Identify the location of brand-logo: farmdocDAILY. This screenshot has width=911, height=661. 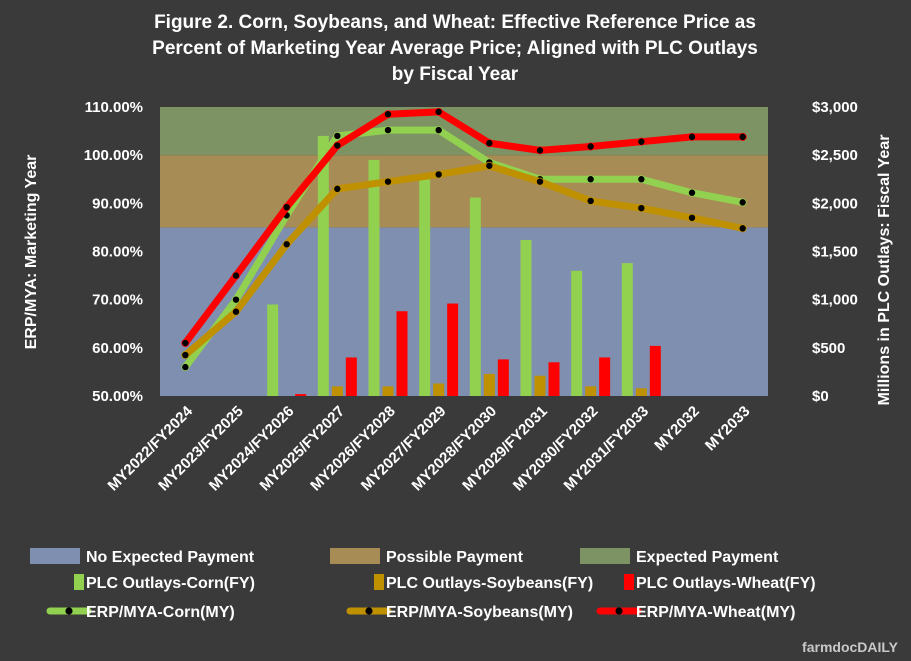
(850, 647).